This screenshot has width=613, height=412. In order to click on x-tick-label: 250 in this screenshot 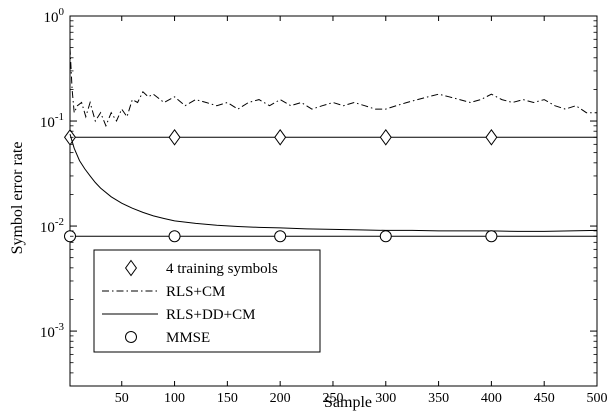, I will do `click(332, 398)`.